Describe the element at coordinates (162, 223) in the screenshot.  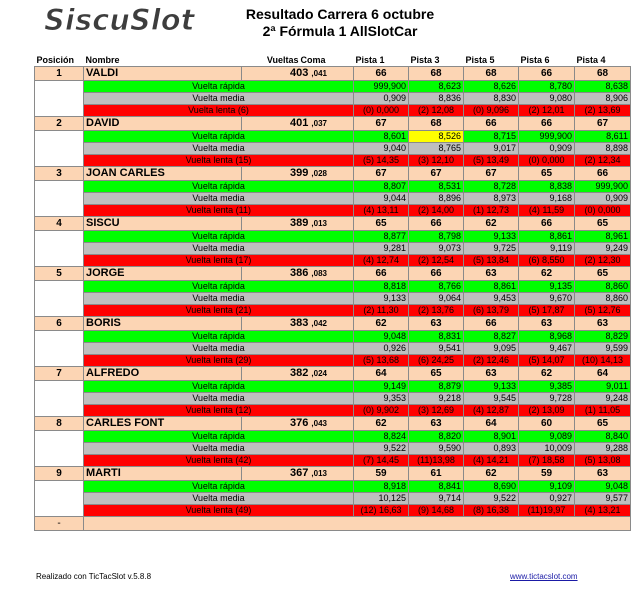
I see `driver-name: SISCU` at that location.